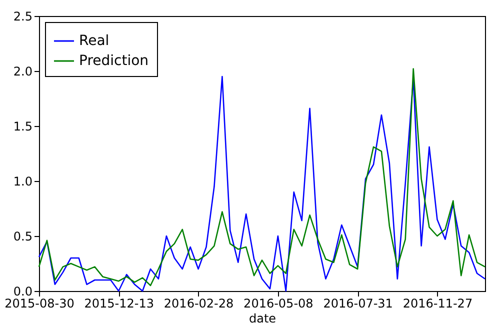 This screenshot has width=500, height=328. I want to click on y-tick-label: 0.5, so click(22, 237).